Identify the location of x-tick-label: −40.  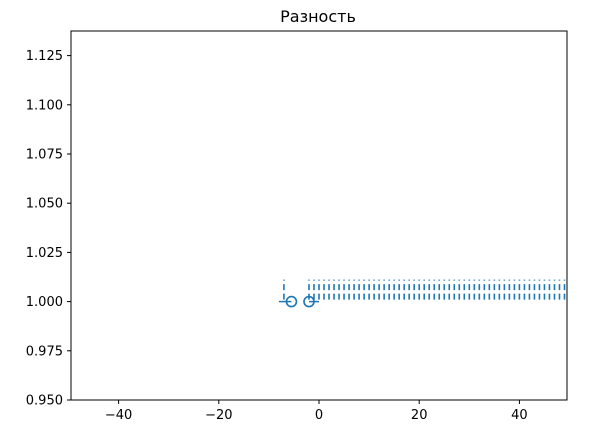
(118, 415).